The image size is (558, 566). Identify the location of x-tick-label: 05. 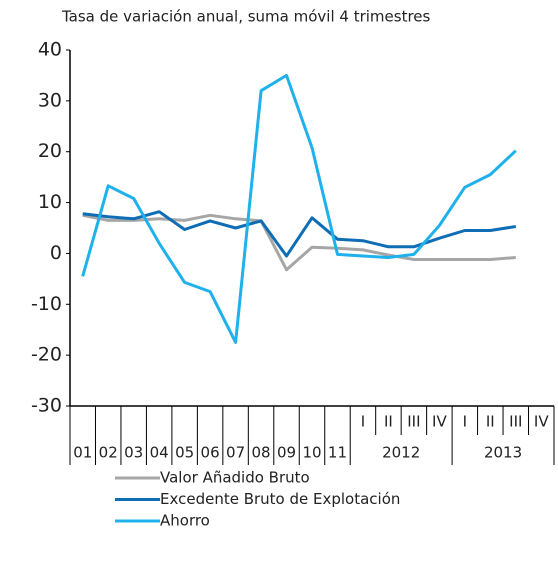
(184, 453).